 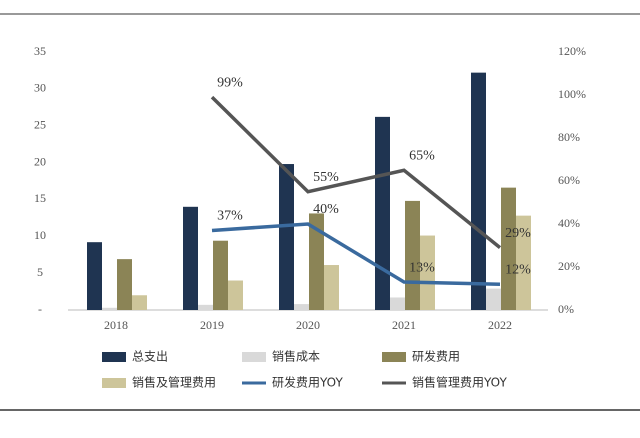 I want to click on data-label: 13%, so click(x=422, y=267).